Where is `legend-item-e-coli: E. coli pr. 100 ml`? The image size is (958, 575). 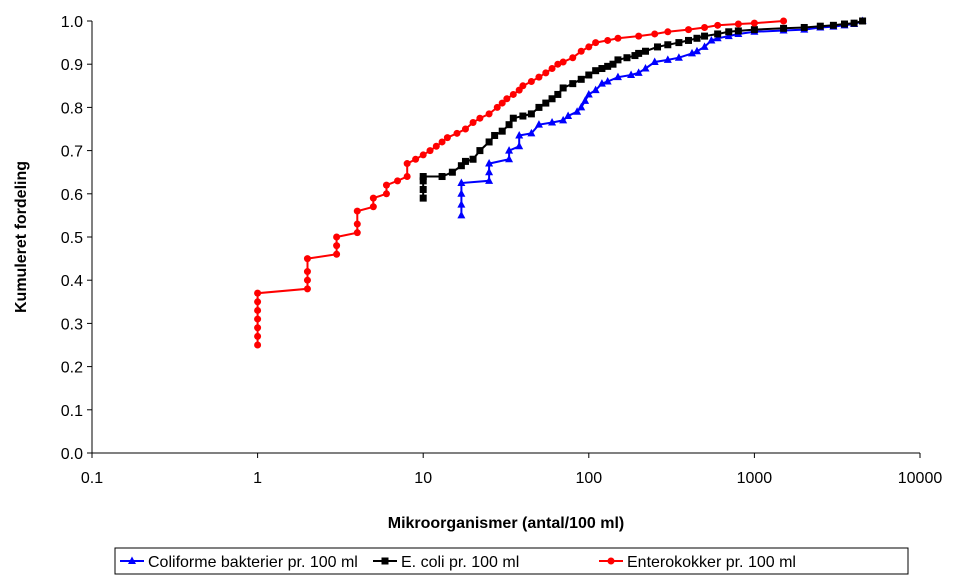 legend-item-e-coli: E. coli pr. 100 ml is located at coordinates (446, 562).